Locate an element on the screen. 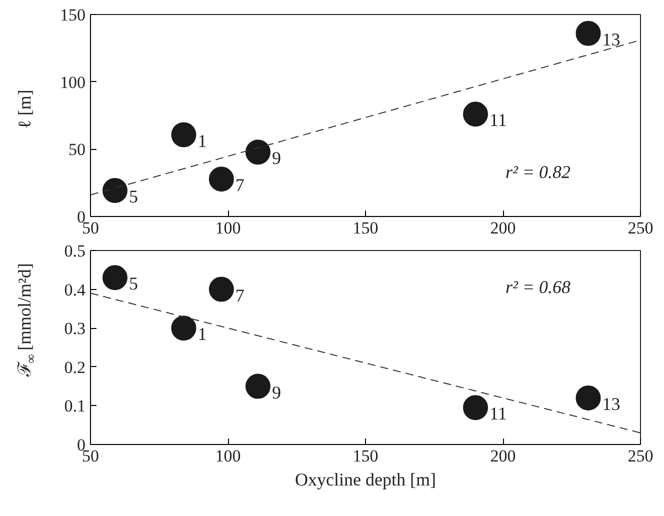  x-axis-title: Oxycline depth [m] is located at coordinates (365, 480).